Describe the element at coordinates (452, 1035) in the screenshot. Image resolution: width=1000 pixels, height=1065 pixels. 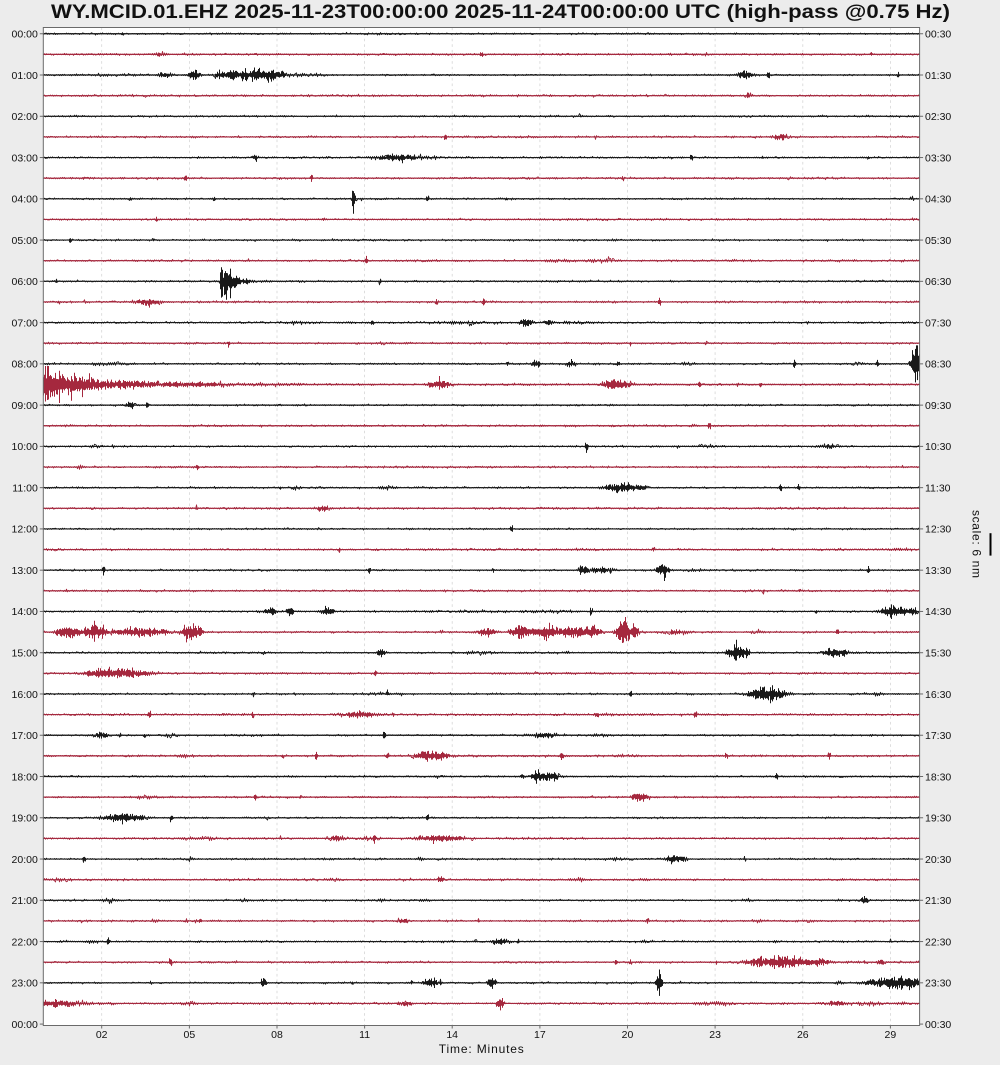
I see `svg-text: 14` at that location.